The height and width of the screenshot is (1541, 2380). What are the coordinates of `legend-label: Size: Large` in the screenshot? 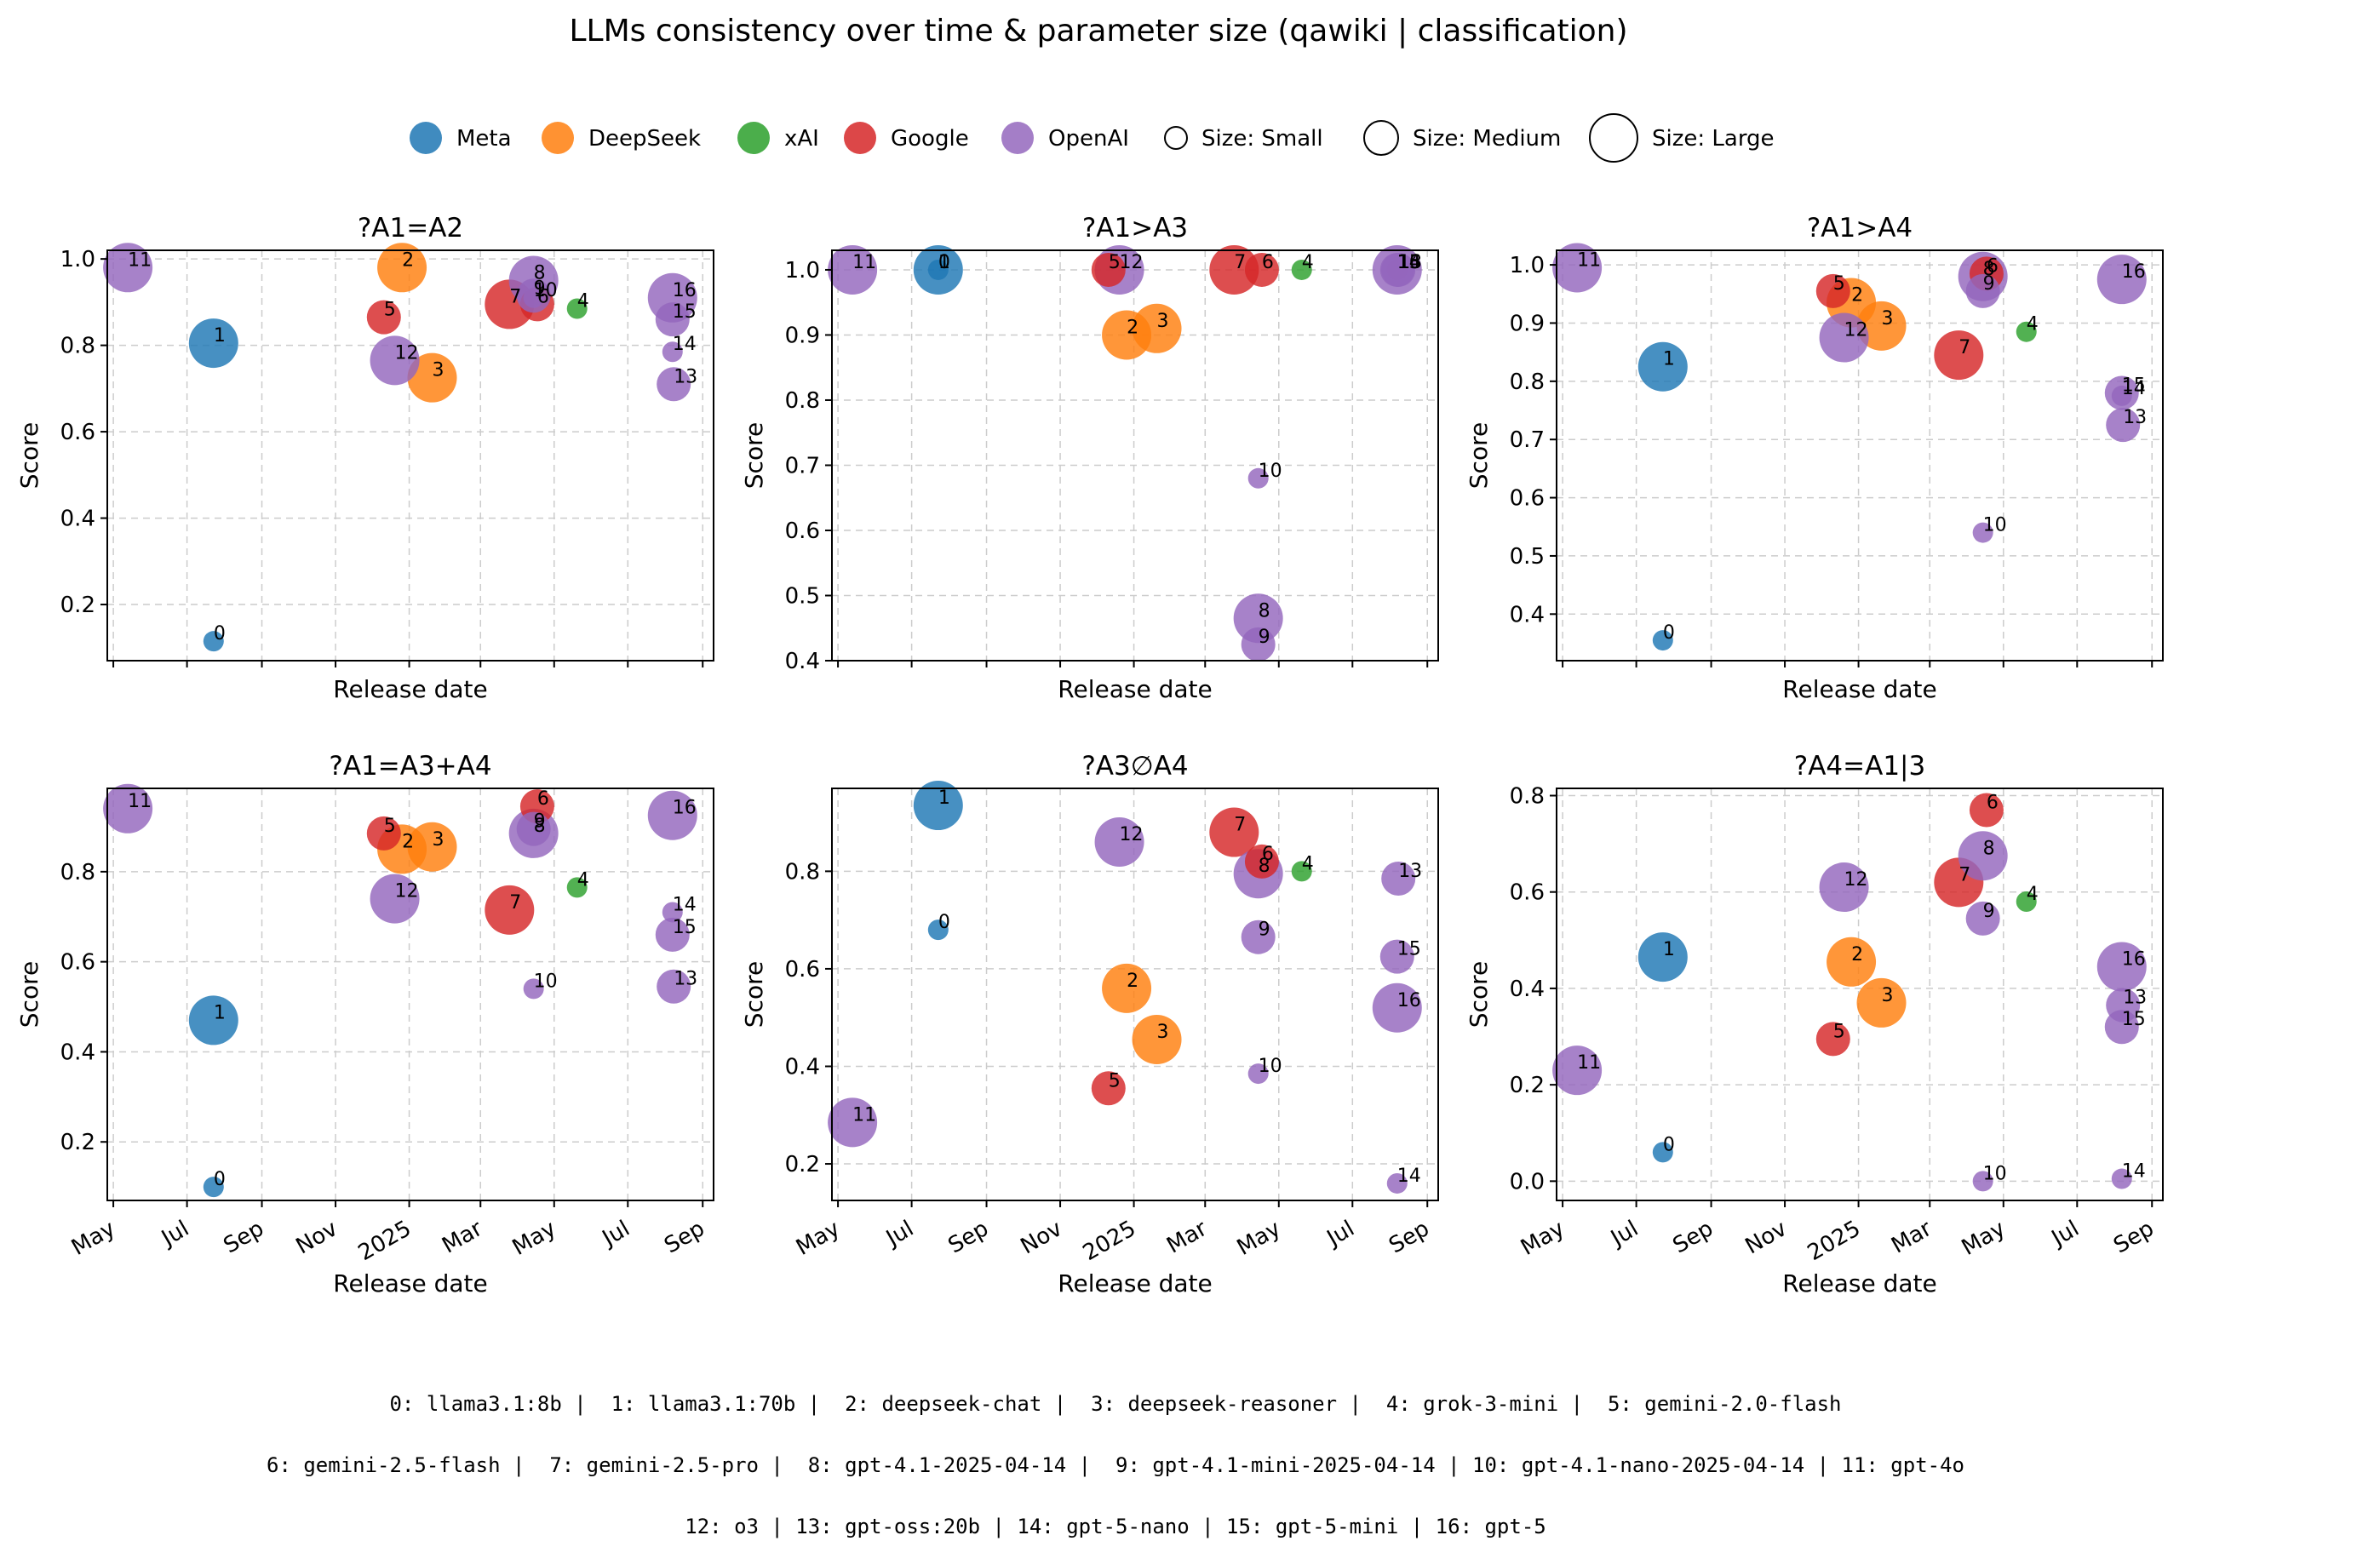 It's located at (1714, 139).